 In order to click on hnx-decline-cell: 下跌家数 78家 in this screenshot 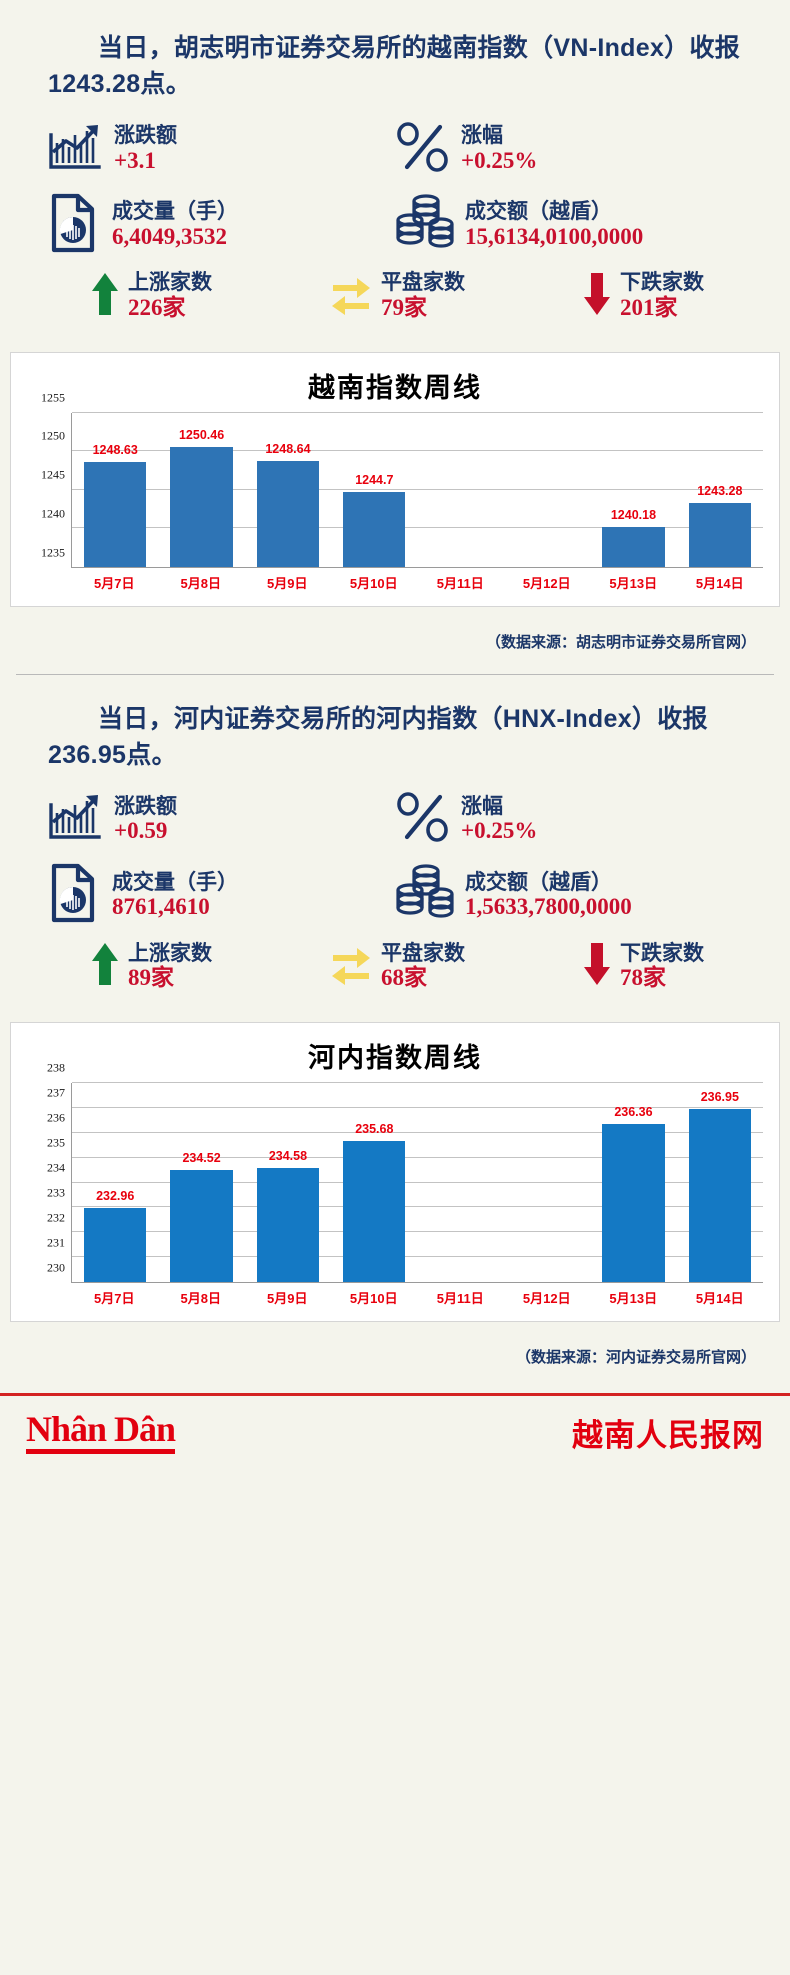, I will do `click(643, 966)`.